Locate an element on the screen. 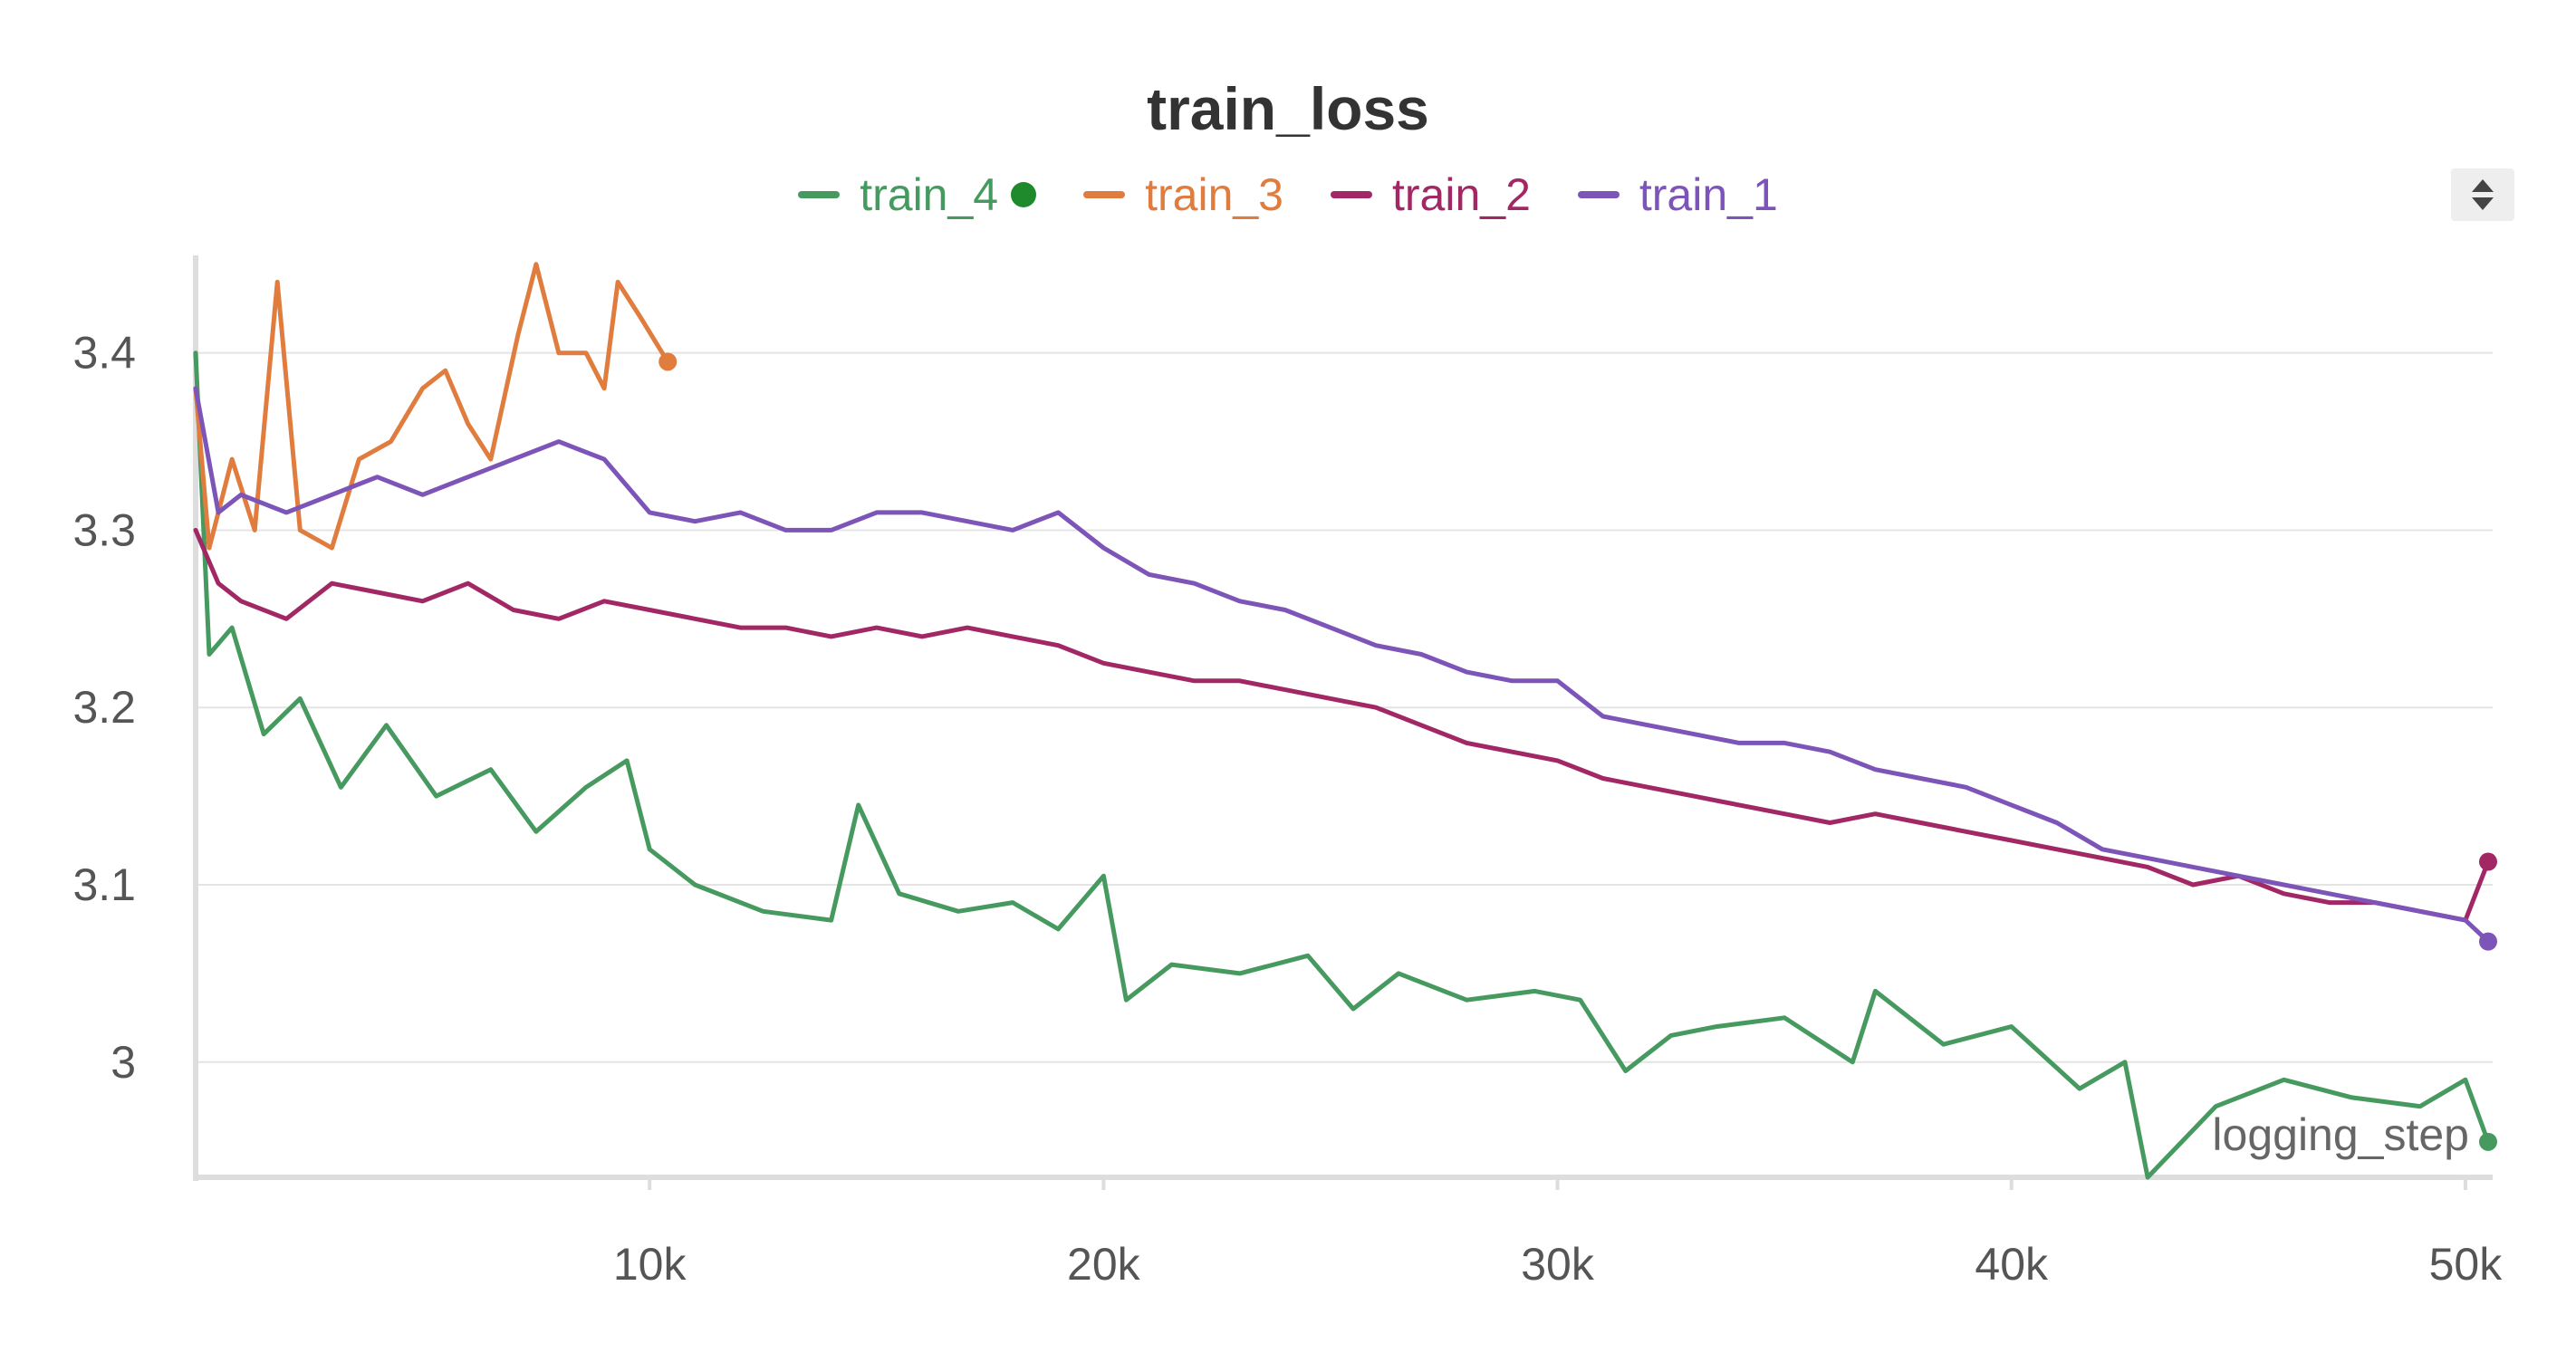 This screenshot has height=1353, width=2576. x-tick-label: 40k is located at coordinates (2012, 1264).